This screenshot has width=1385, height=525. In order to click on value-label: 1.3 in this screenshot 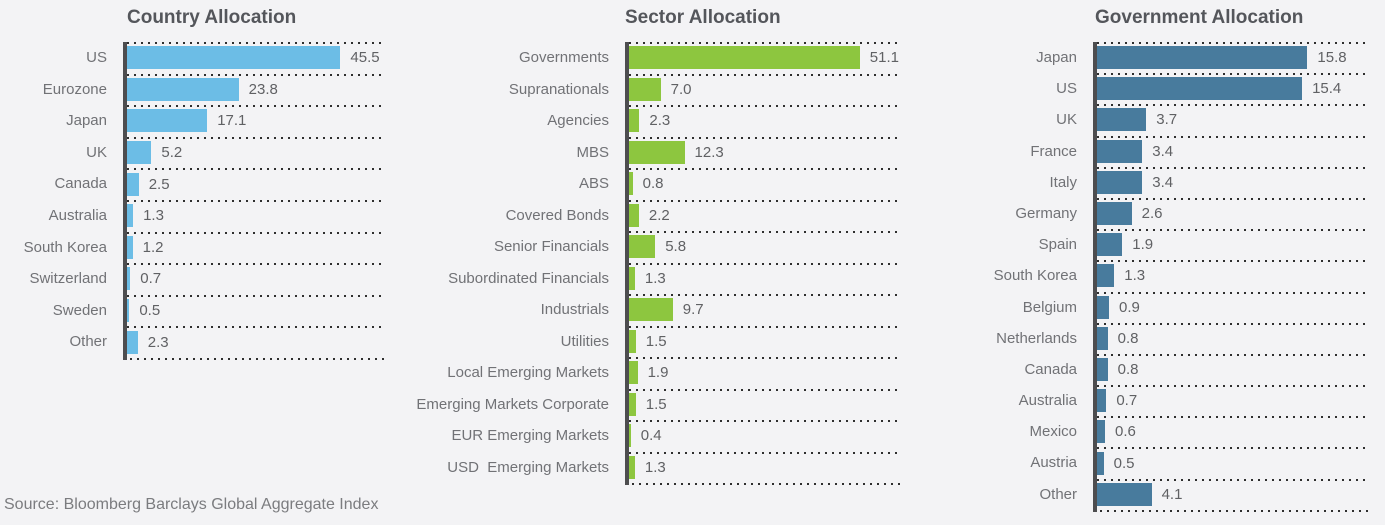, I will do `click(655, 278)`.